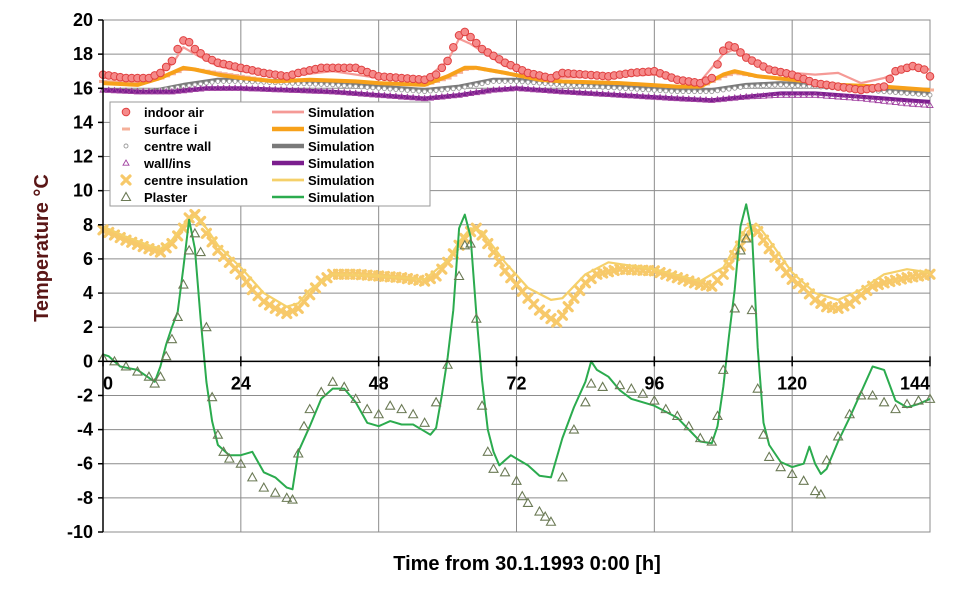 The height and width of the screenshot is (594, 960). Describe the element at coordinates (159, 129) in the screenshot. I see `legend-entry-surface-i: surface i` at that location.